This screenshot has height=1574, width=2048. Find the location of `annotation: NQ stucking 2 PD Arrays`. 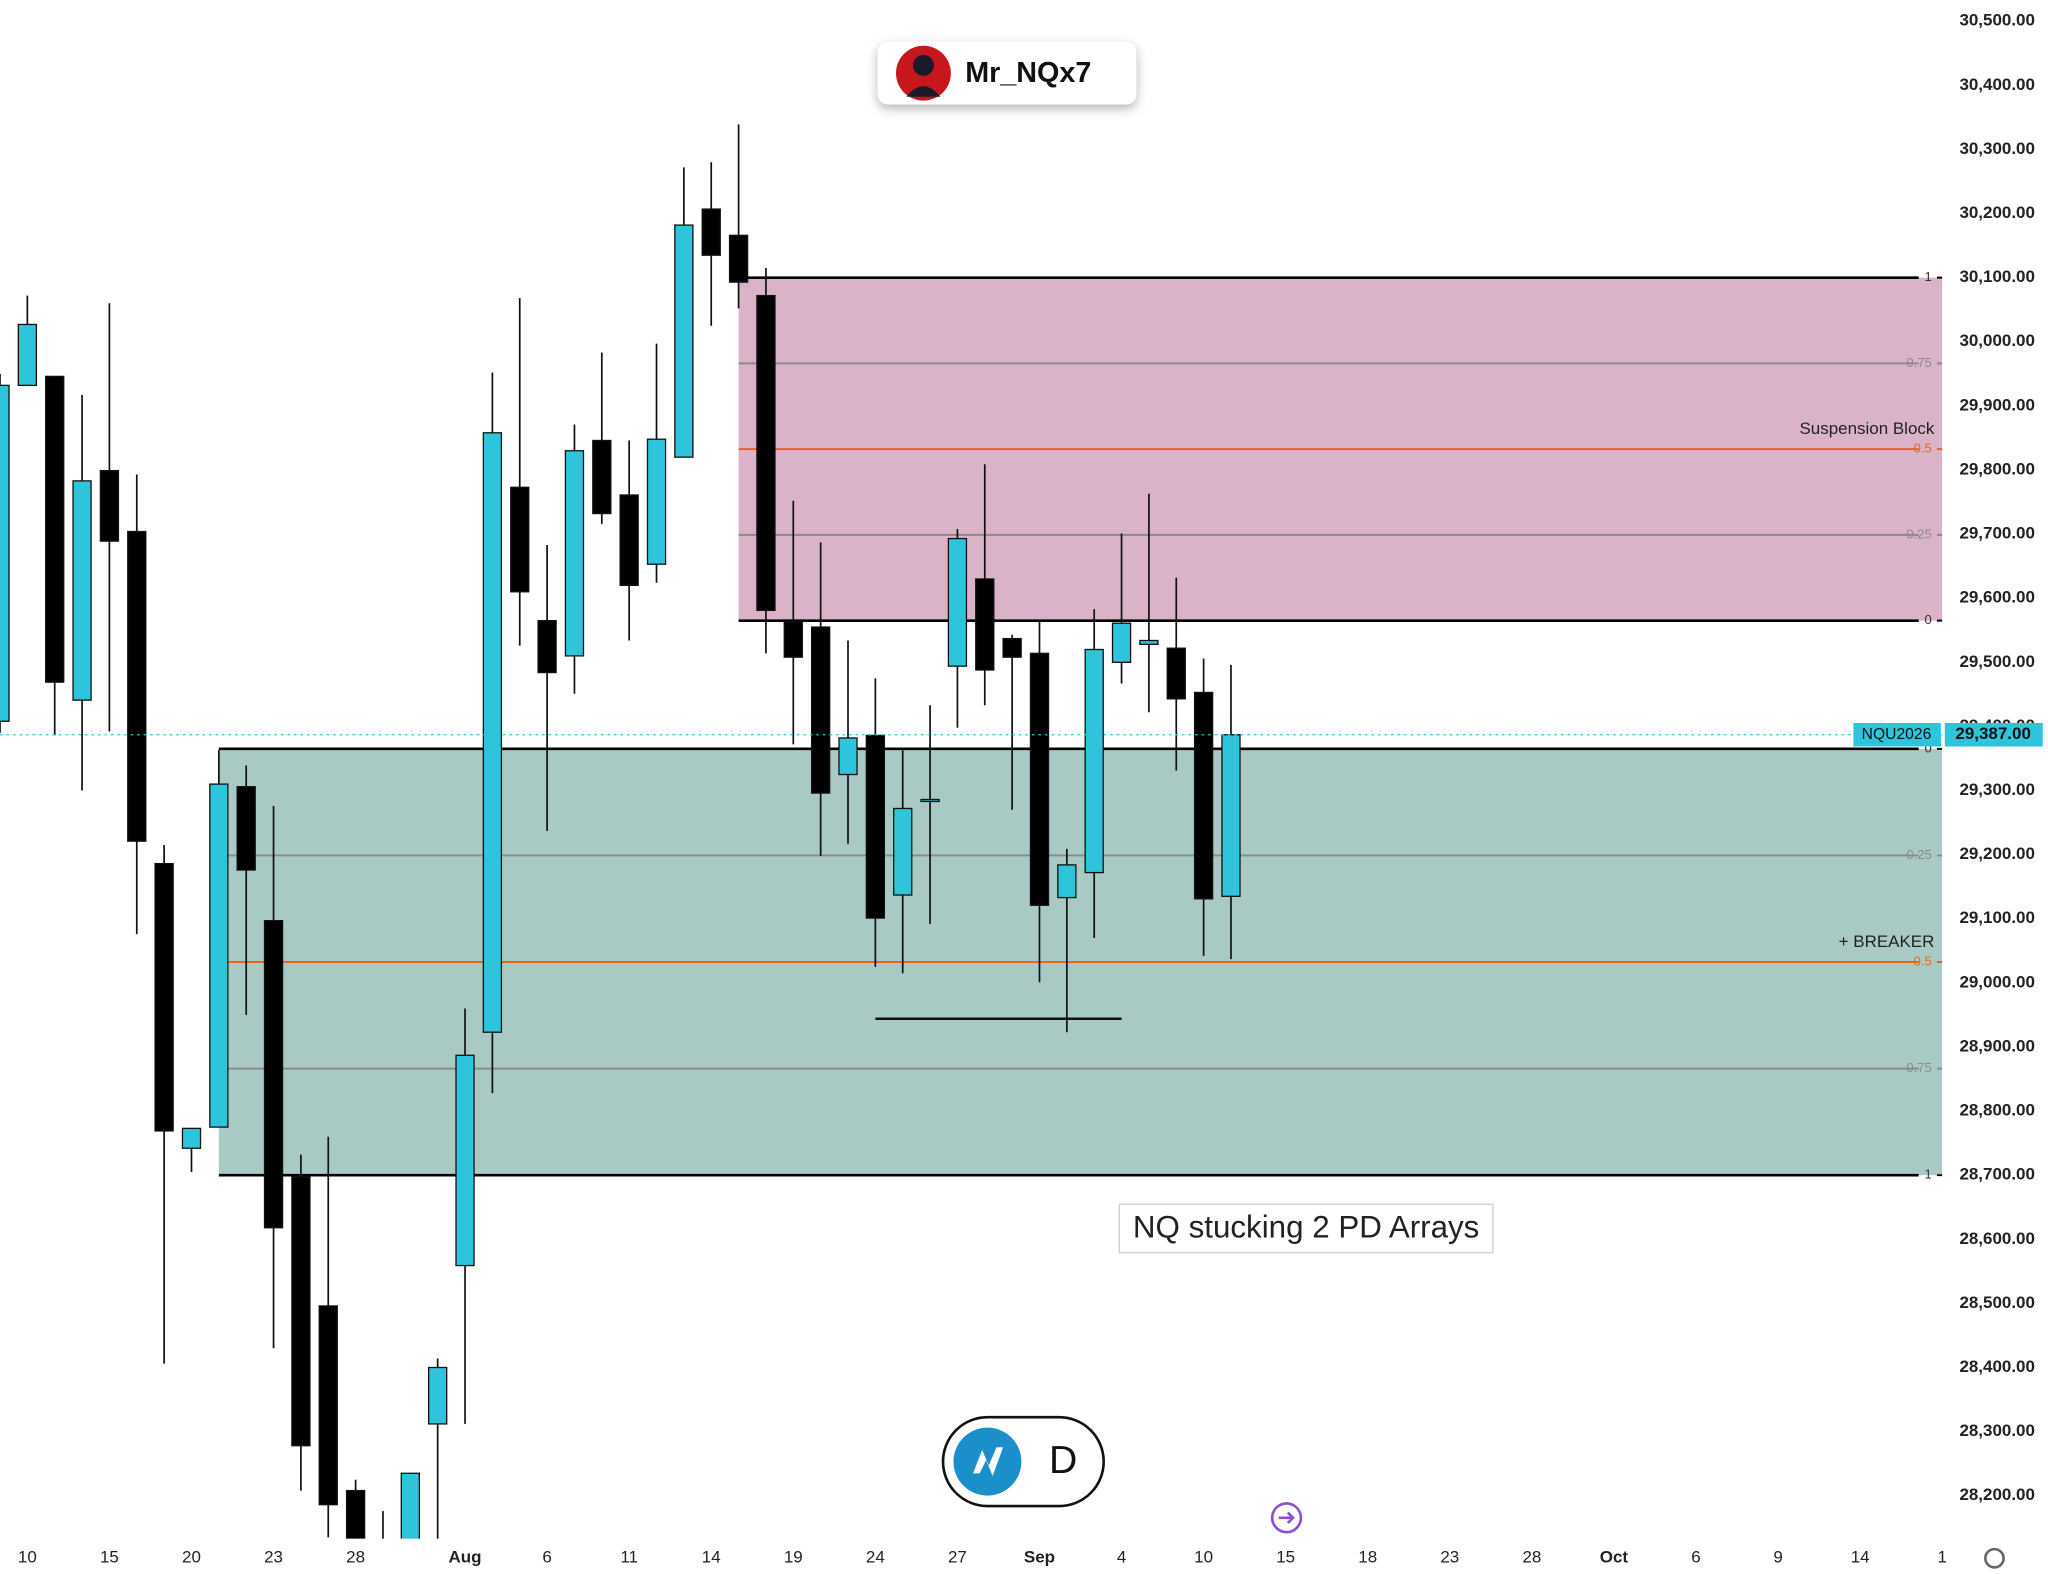

annotation: NQ stucking 2 PD Arrays is located at coordinates (1306, 1226).